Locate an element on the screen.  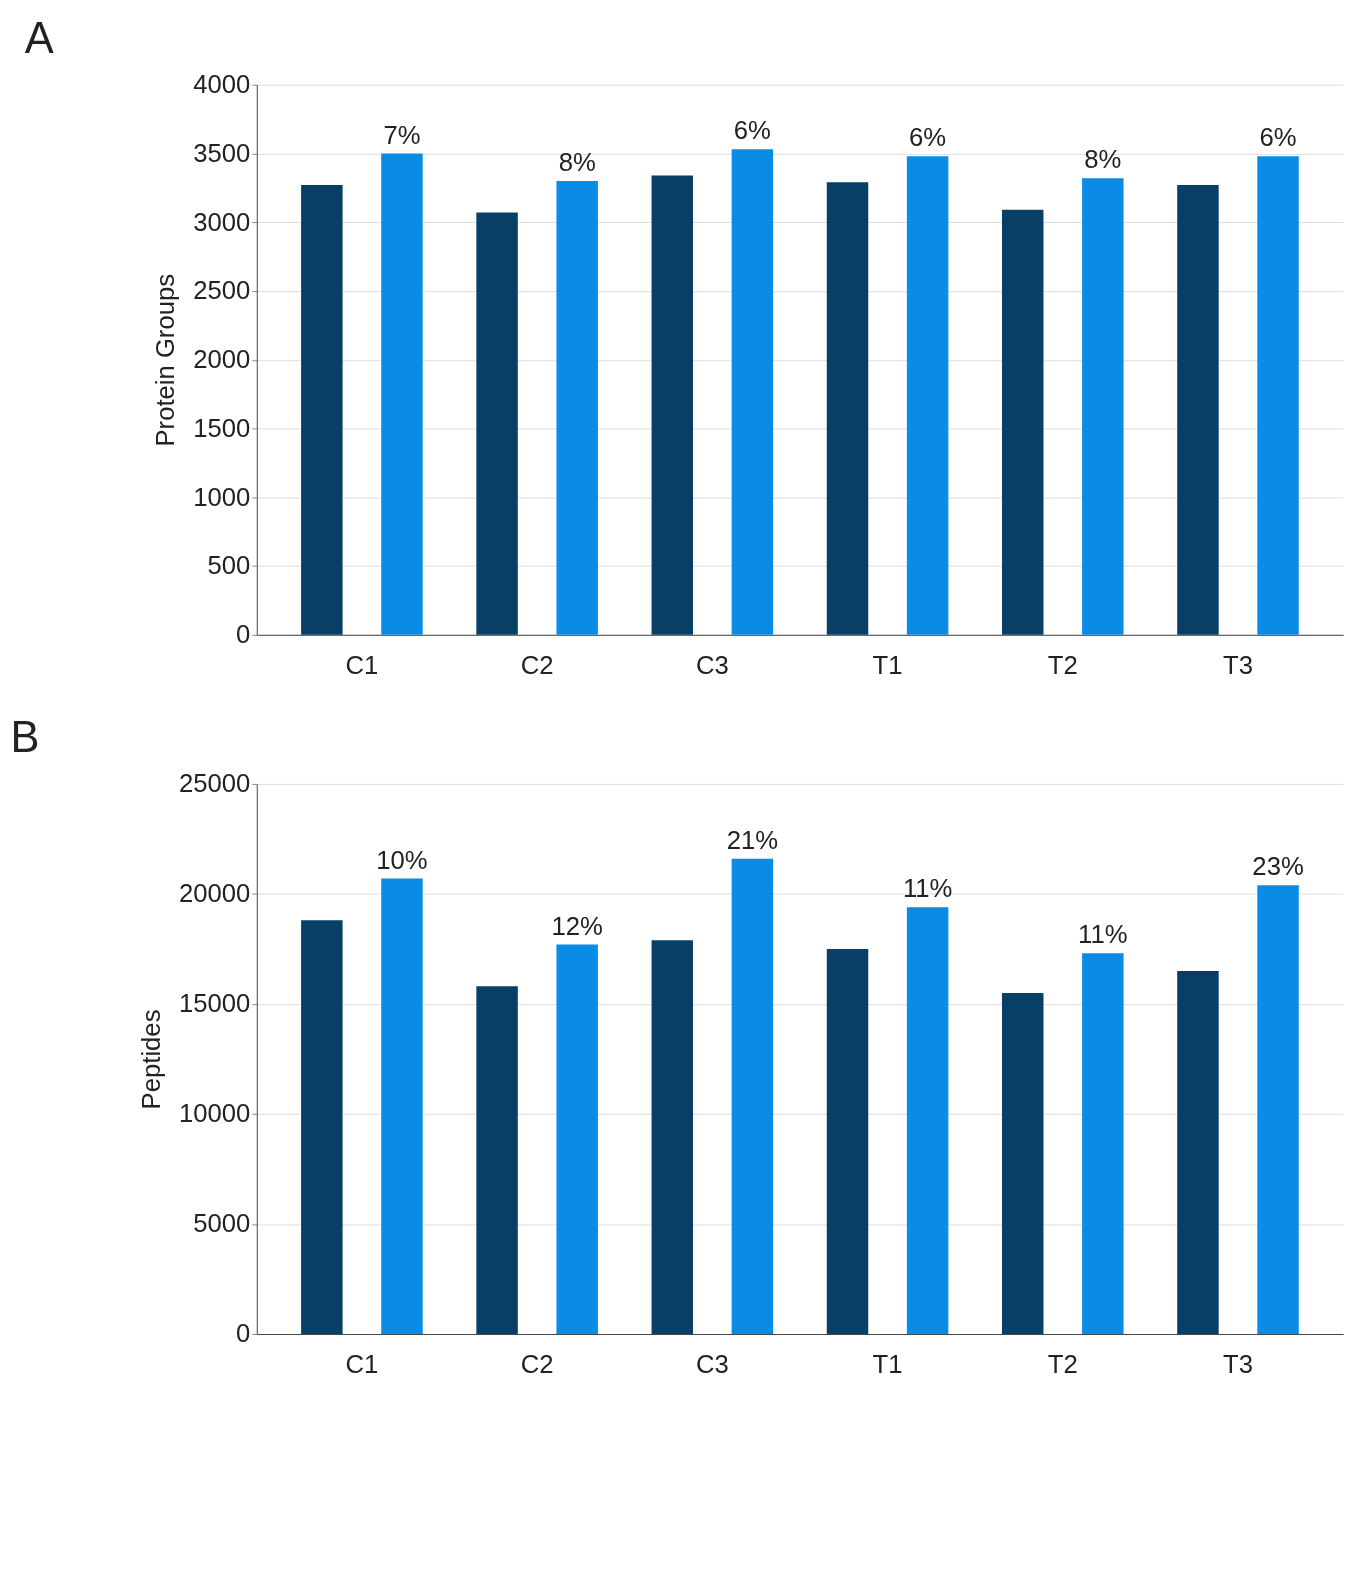
annotation: 21% is located at coordinates (752, 839).